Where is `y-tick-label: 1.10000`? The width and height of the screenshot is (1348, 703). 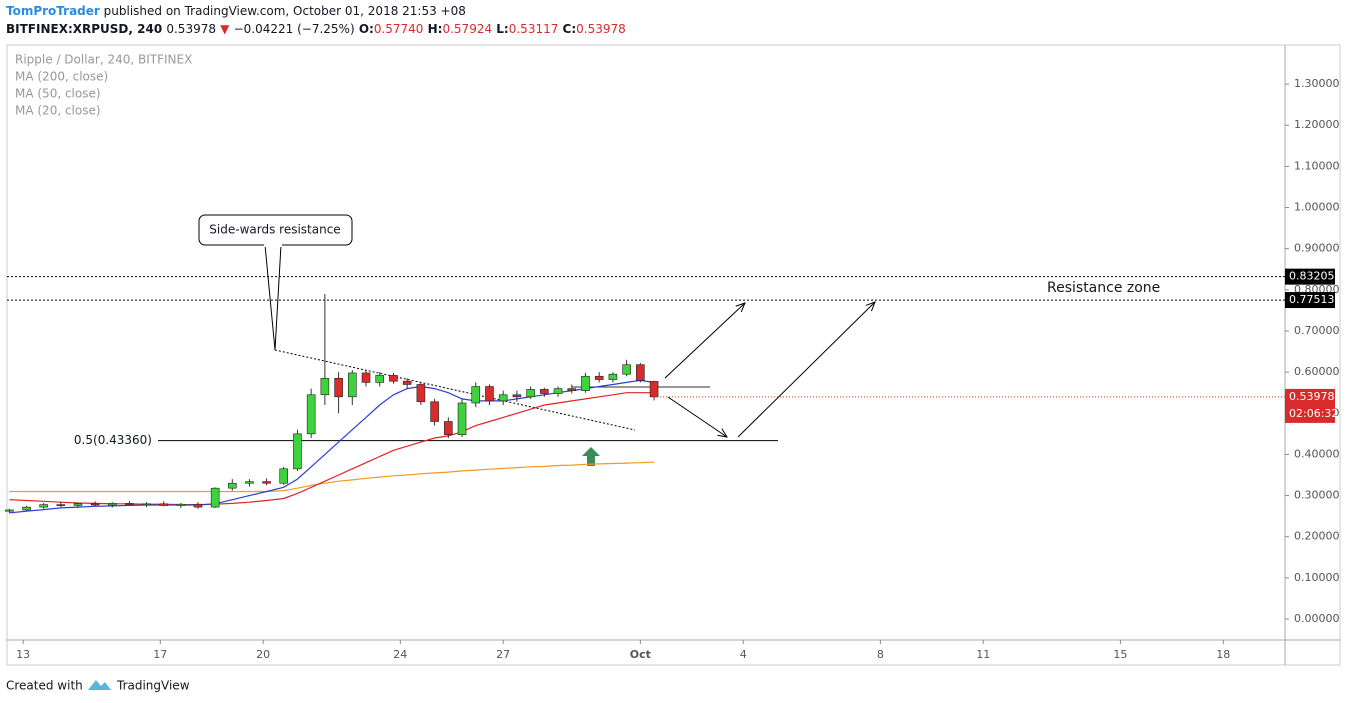
y-tick-label: 1.10000 is located at coordinates (1317, 165).